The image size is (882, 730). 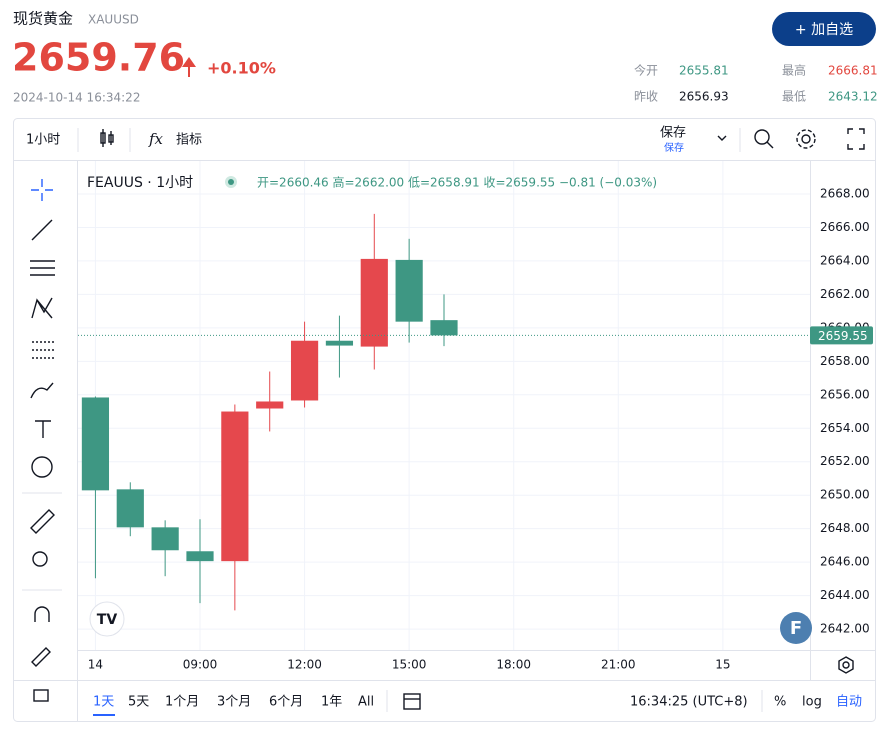 I want to click on y-tick-label: 2658.00, so click(x=845, y=361).